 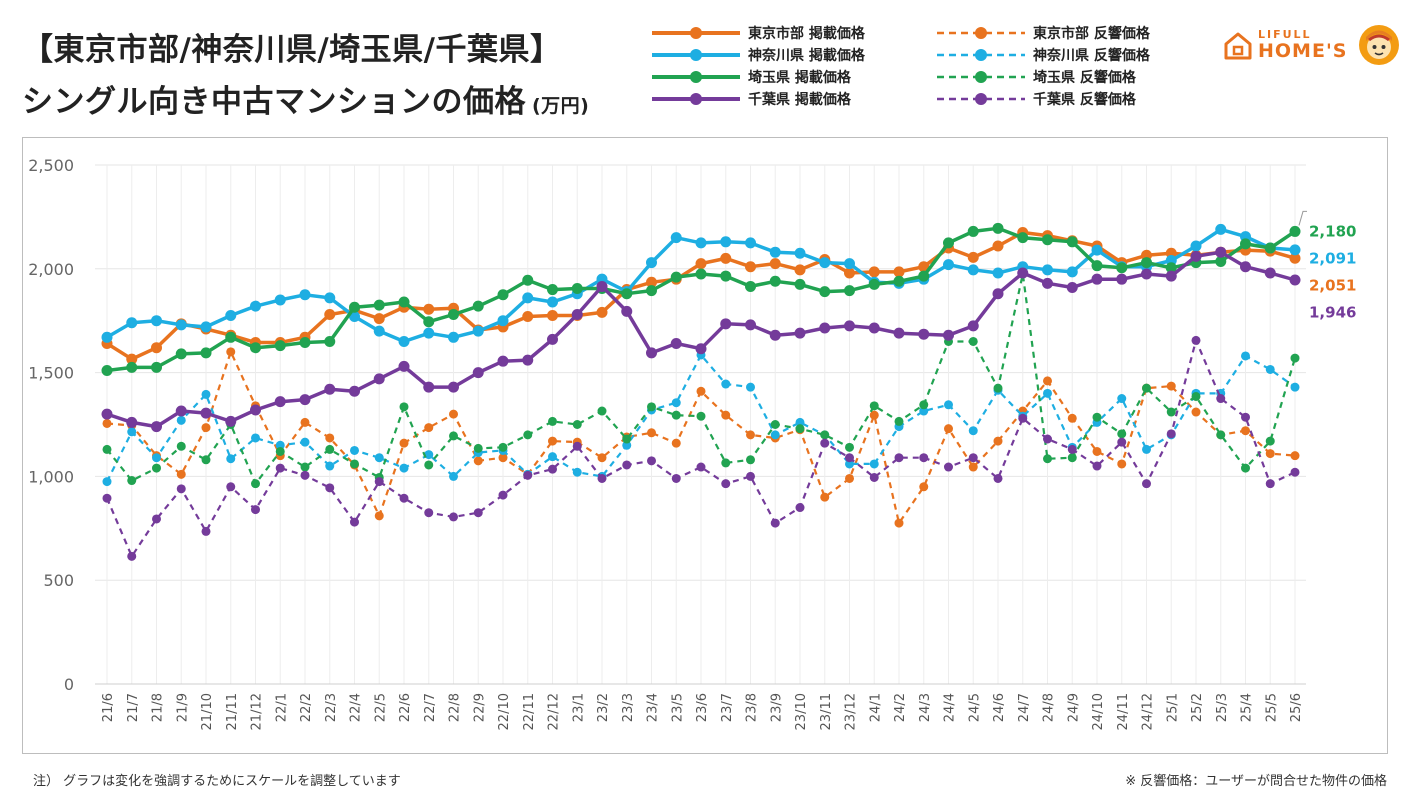 I want to click on legend-item: 神奈川県 反響価格, so click(x=1042, y=55).